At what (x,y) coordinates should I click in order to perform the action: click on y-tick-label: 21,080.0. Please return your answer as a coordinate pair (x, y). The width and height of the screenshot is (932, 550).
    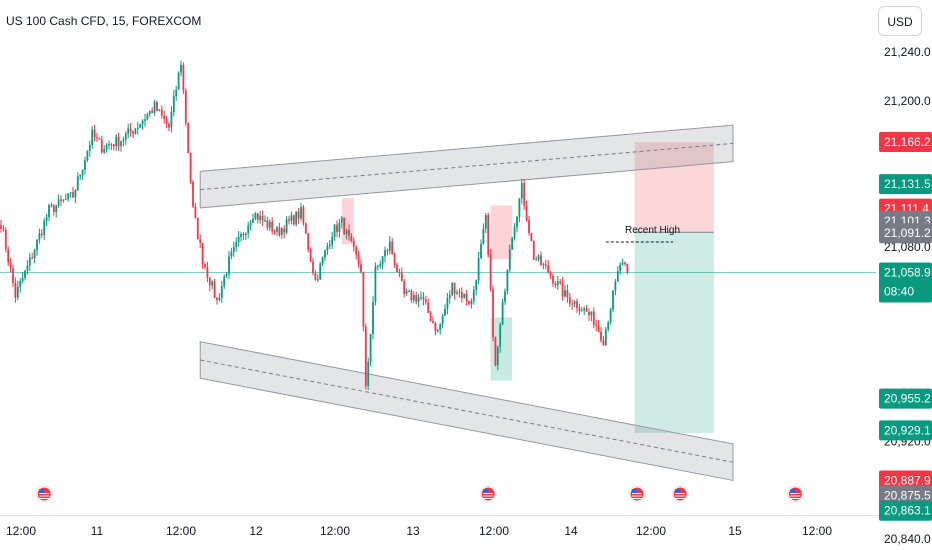
    Looking at the image, I should click on (907, 247).